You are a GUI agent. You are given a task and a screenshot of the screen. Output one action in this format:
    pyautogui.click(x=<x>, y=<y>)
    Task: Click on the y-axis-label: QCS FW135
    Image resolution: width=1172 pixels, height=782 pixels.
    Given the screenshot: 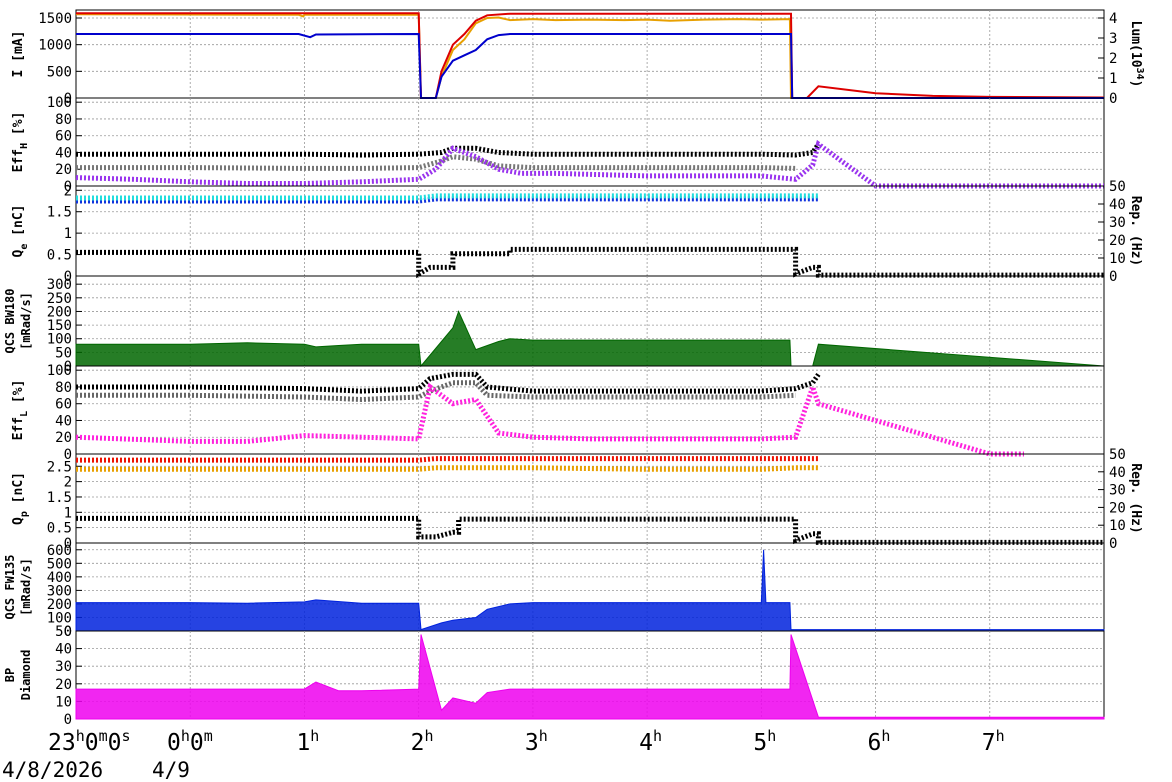 What is the action you would take?
    pyautogui.click(x=10, y=586)
    